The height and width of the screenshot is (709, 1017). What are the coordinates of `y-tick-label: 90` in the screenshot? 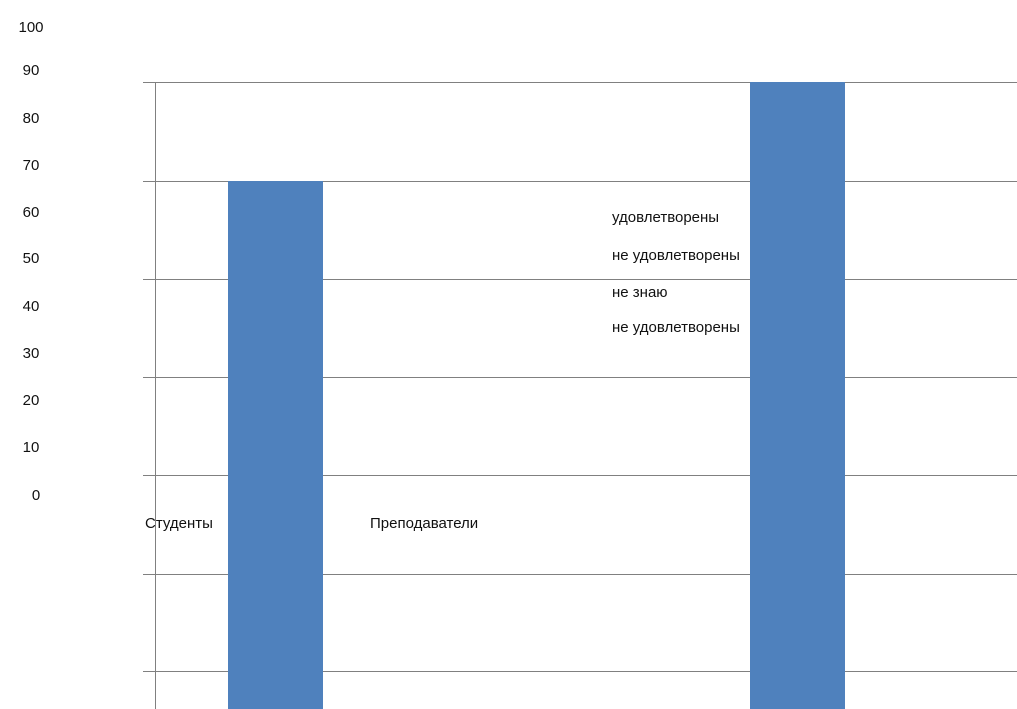 It's located at (31, 70).